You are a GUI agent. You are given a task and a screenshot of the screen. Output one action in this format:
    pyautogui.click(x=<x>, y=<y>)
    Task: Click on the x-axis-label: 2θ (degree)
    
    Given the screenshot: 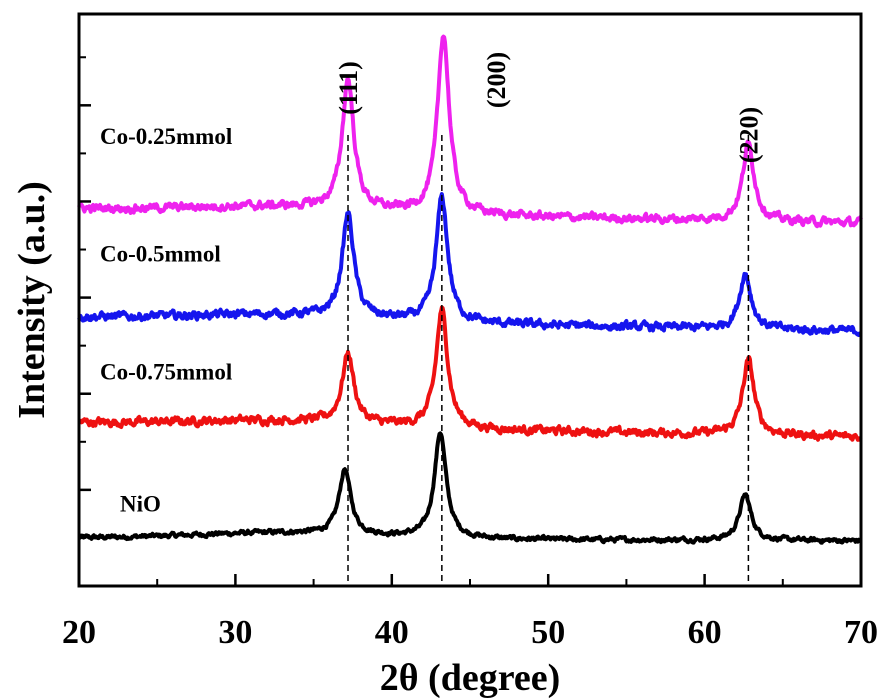 What is the action you would take?
    pyautogui.click(x=470, y=678)
    